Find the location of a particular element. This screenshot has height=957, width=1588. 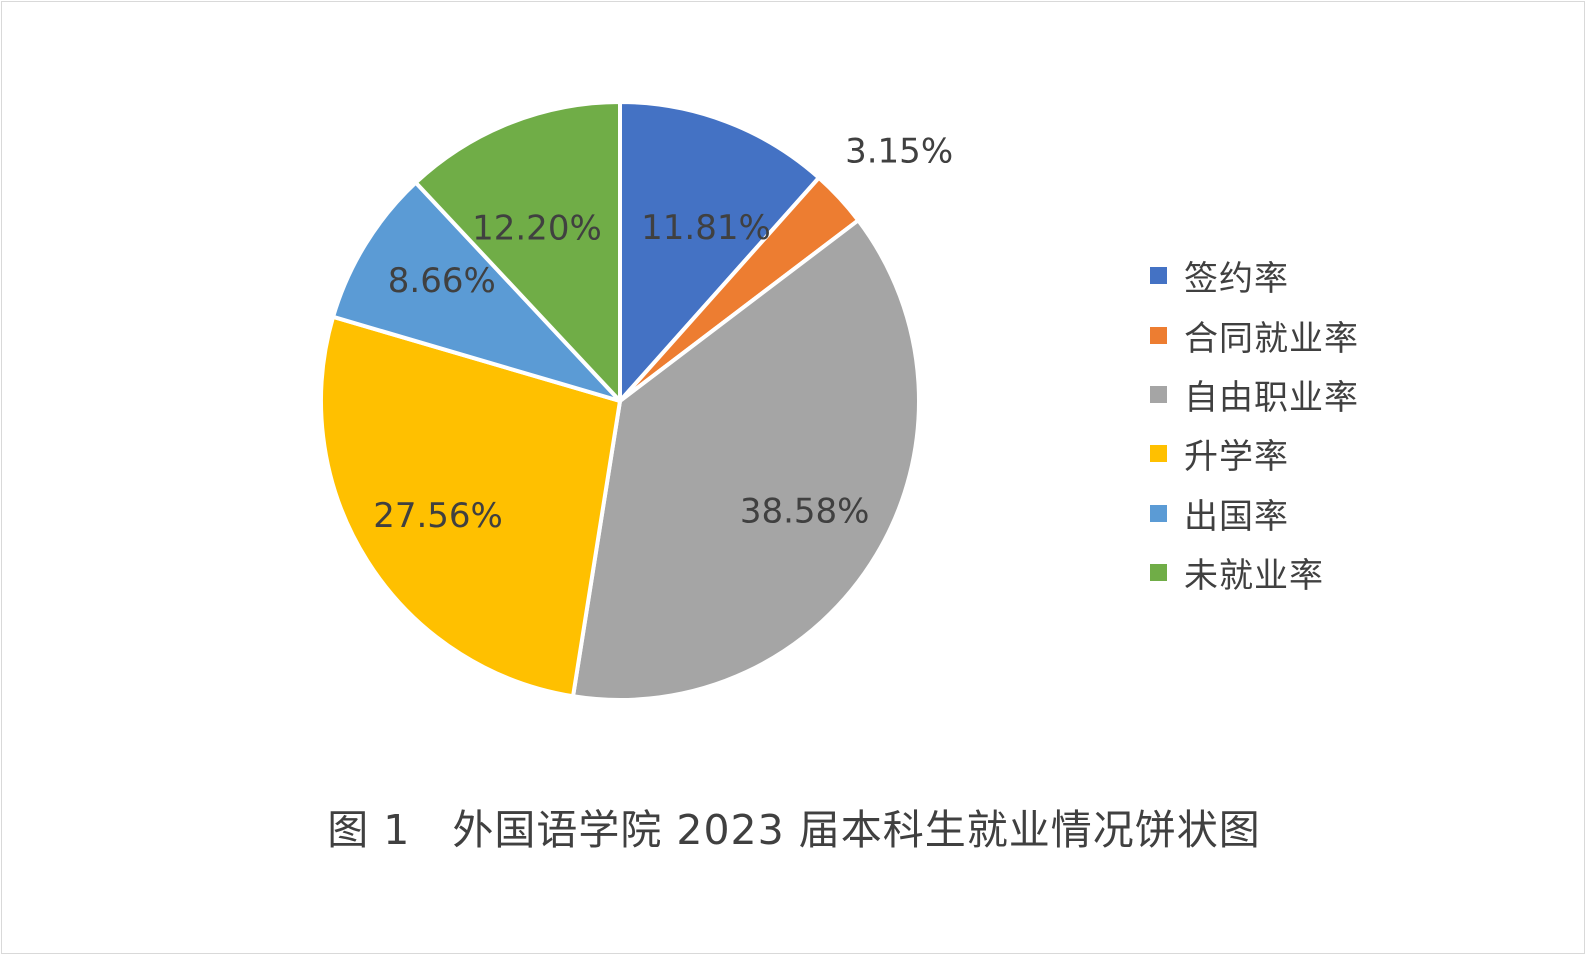

legend-label: 合同就业率 is located at coordinates (1271, 338).